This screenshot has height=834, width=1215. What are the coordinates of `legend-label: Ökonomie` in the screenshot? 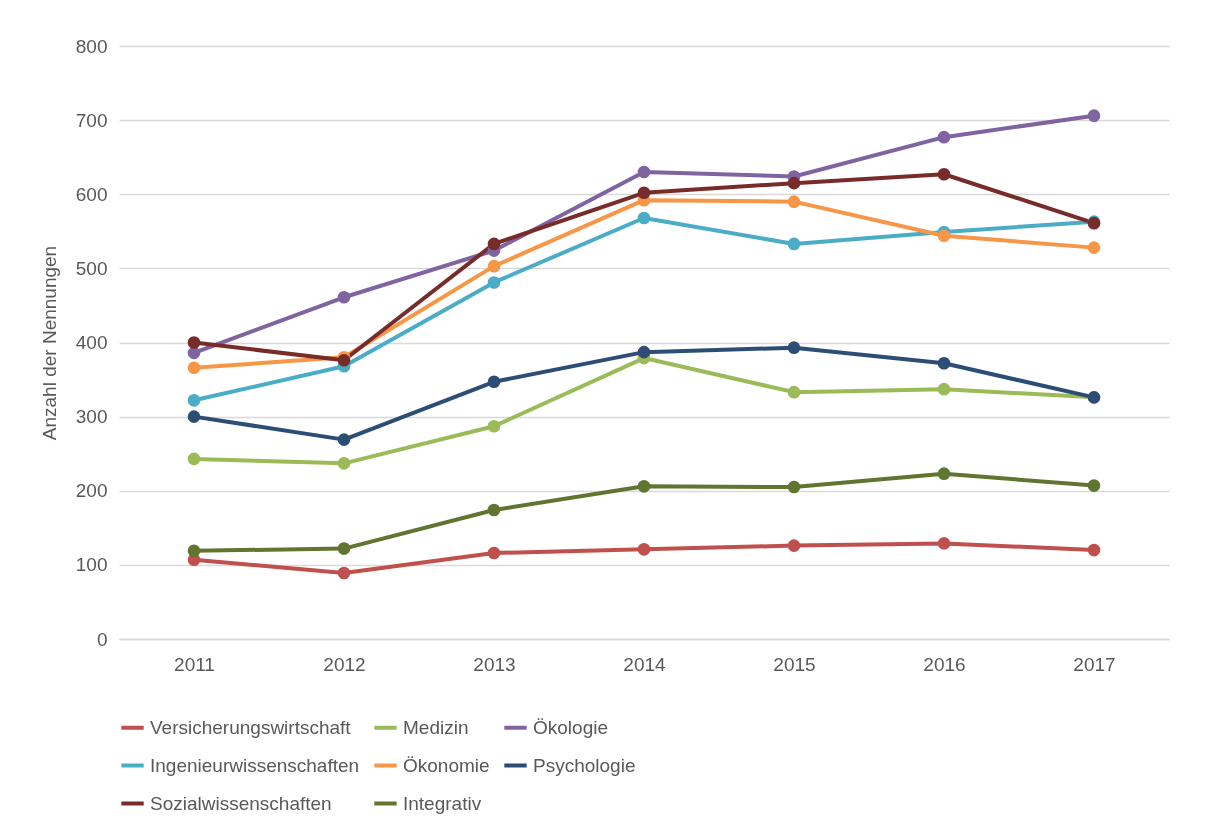 It's located at (446, 765).